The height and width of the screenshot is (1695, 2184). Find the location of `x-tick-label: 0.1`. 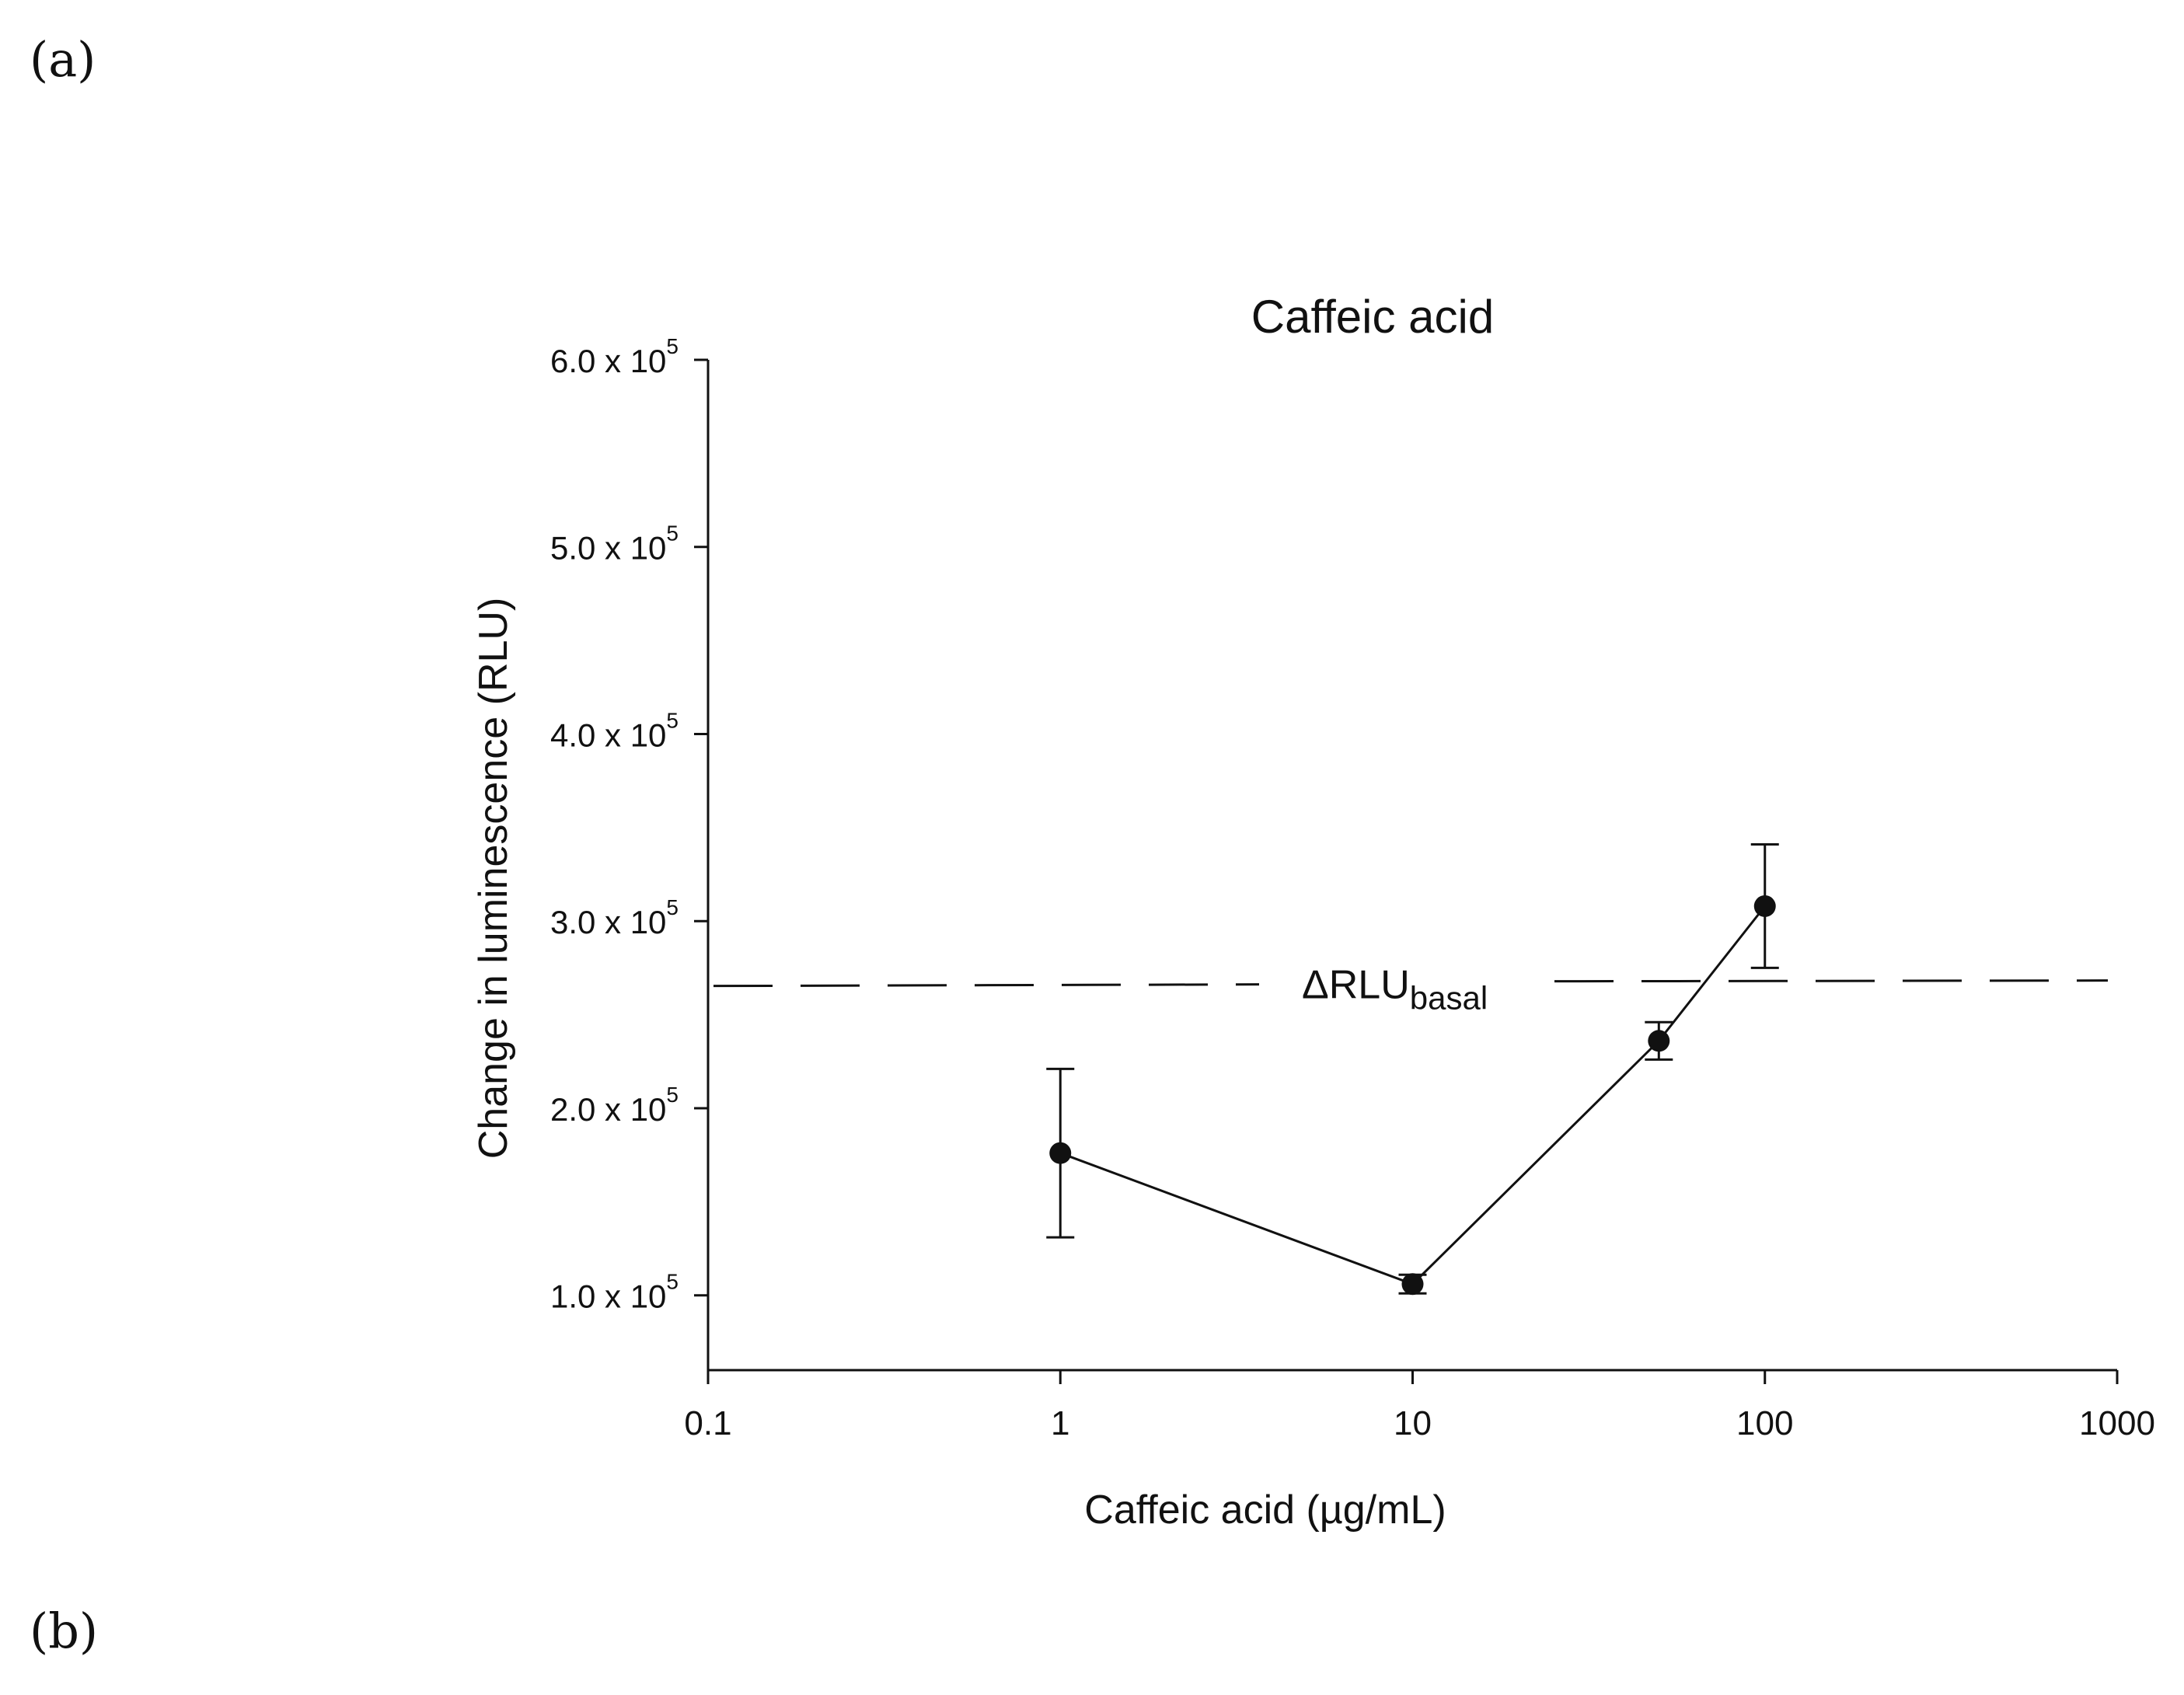

x-tick-label: 0.1 is located at coordinates (708, 1423).